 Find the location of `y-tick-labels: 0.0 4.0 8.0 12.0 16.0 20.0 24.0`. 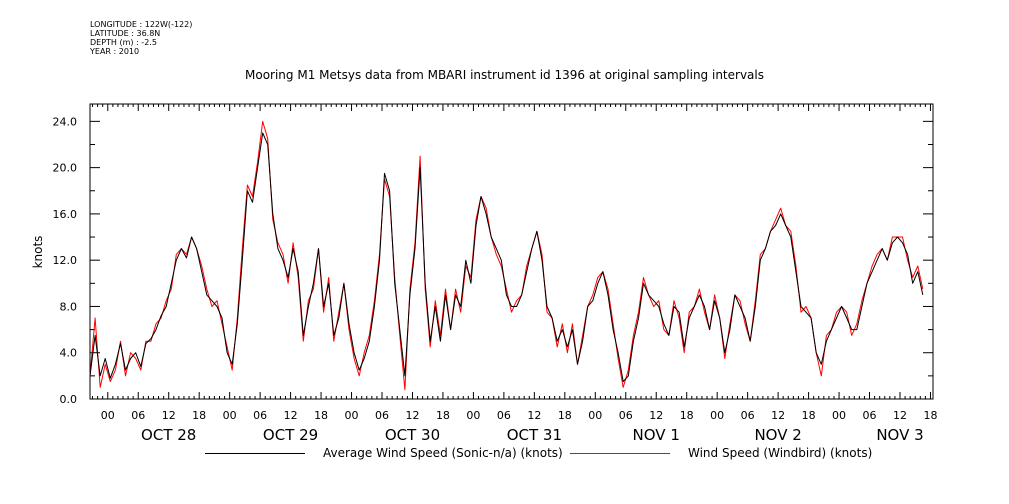

y-tick-labels: 0.0 4.0 8.0 12.0 16.0 20.0 24.0 is located at coordinates (65, 260).